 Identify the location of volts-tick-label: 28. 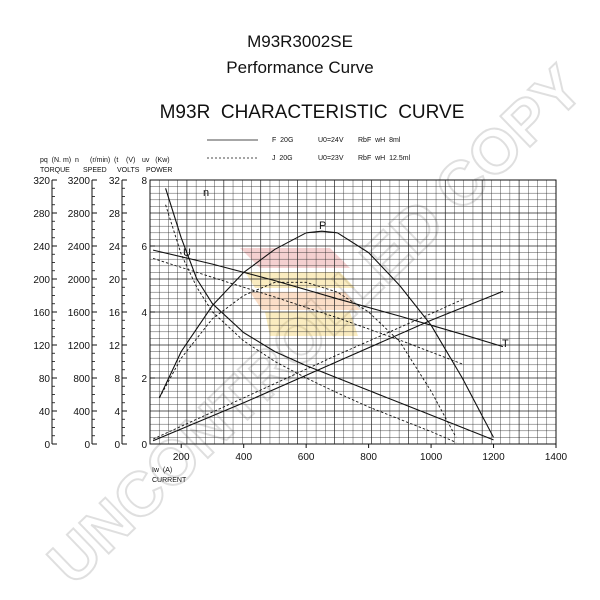
(115, 214).